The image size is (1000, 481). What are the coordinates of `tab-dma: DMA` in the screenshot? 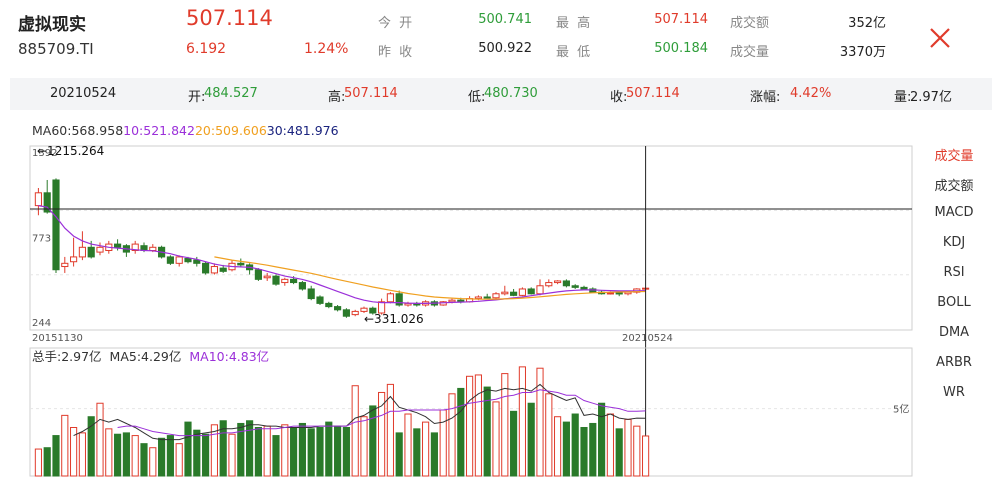 It's located at (954, 332).